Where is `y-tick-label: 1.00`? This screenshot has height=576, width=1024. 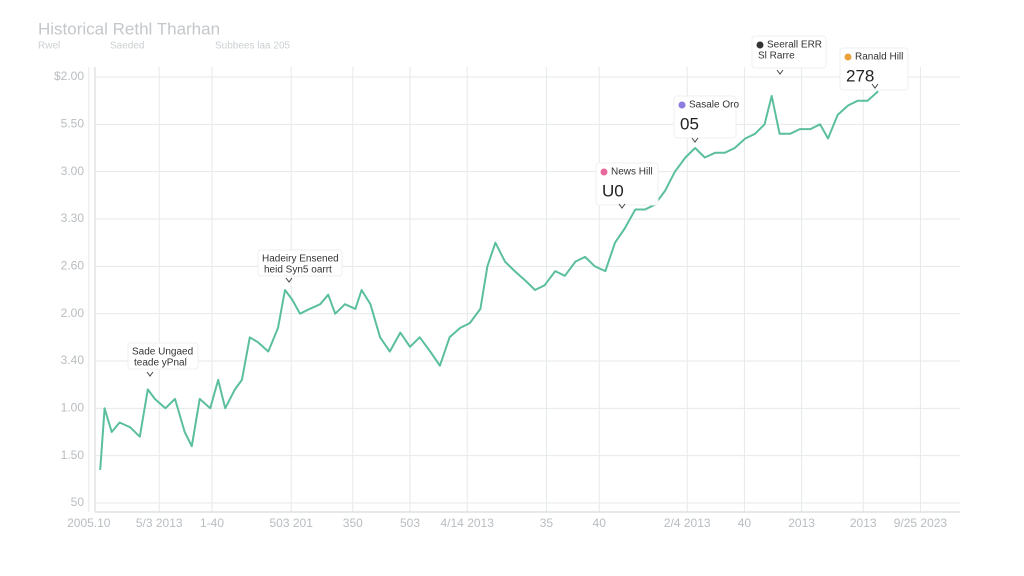
y-tick-label: 1.00 is located at coordinates (73, 408).